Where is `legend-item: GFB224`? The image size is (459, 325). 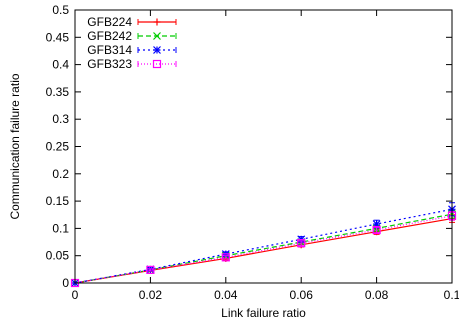 legend-item: GFB224 is located at coordinates (132, 22).